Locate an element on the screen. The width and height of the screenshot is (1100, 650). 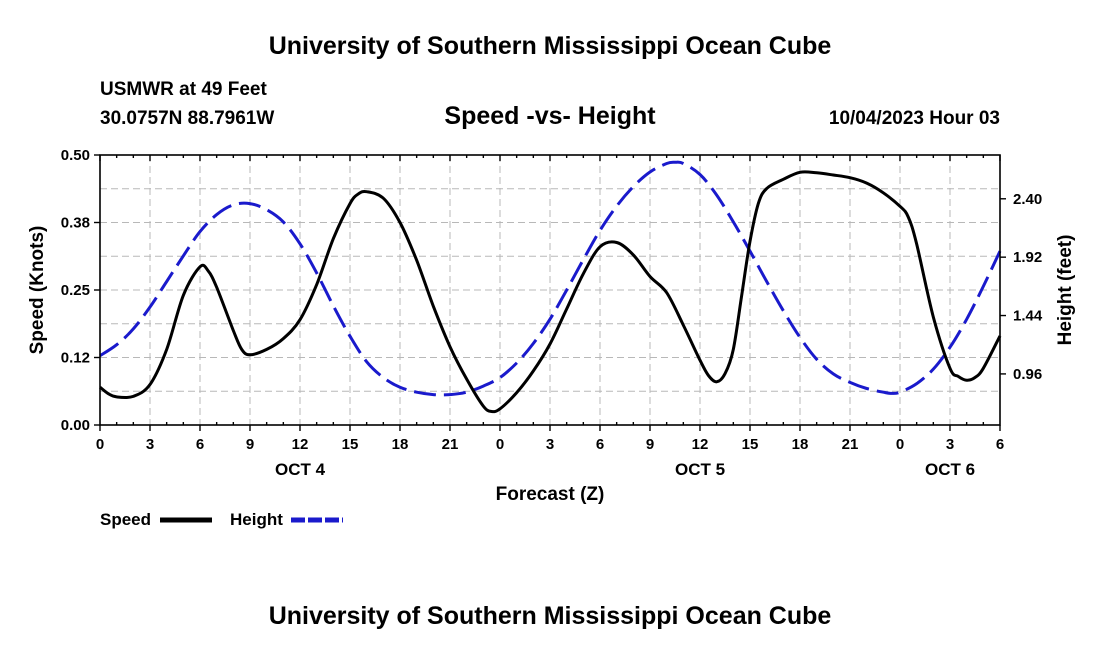
y2-tick-label: 0.96 is located at coordinates (1027, 374).